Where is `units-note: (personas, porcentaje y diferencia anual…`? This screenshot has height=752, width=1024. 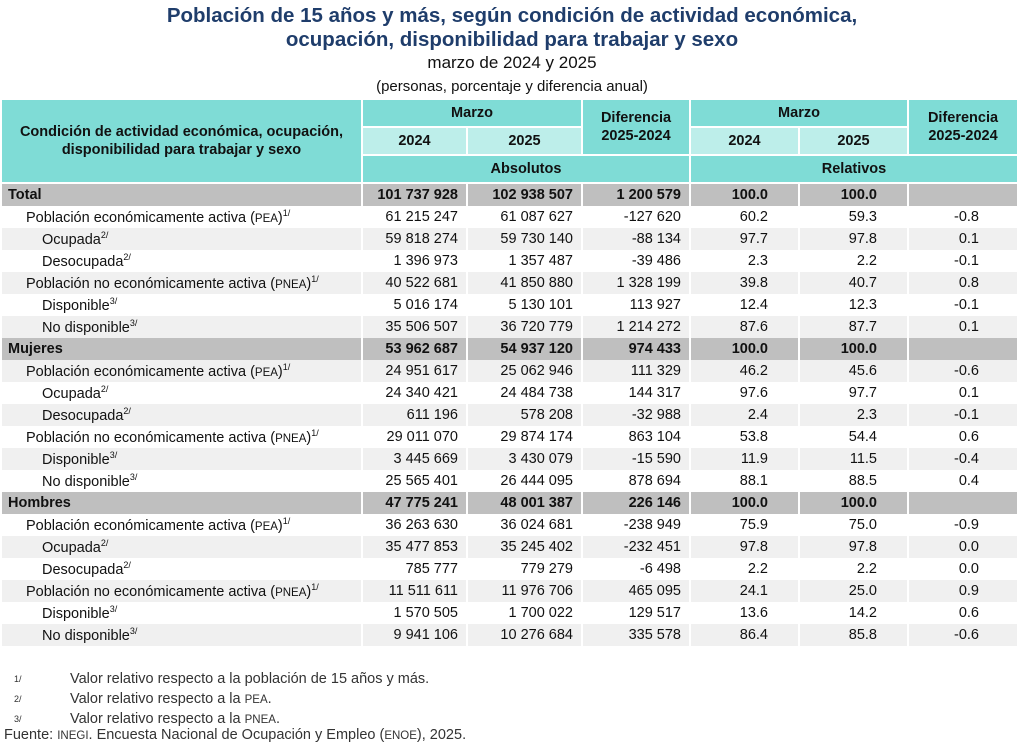
units-note: (personas, porcentaje y diferencia anual… is located at coordinates (512, 86).